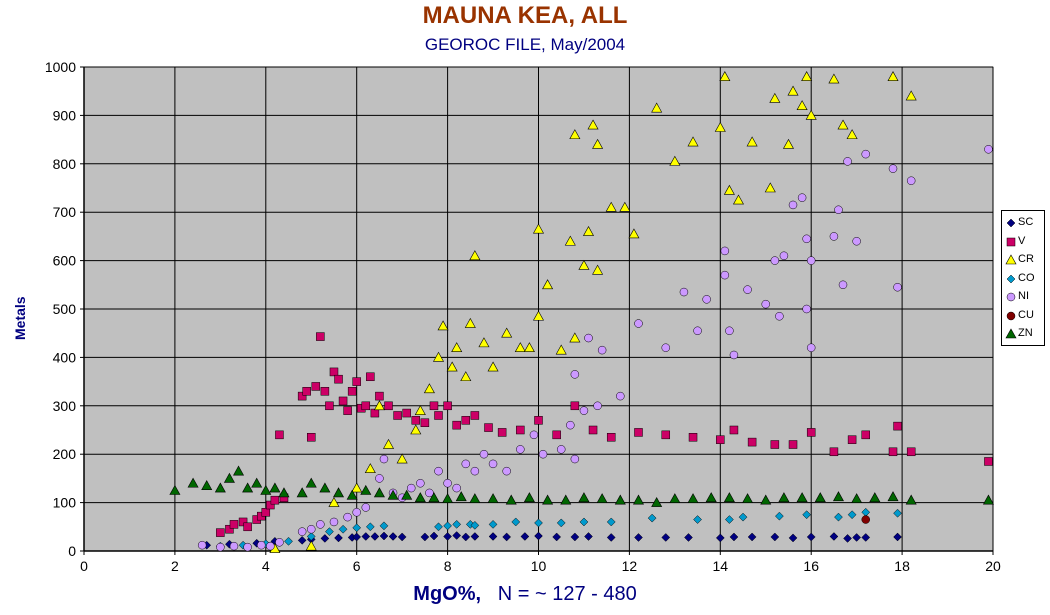 Image resolution: width=1050 pixels, height=615 pixels. What do you see at coordinates (865, 519) in the screenshot?
I see `point-cu` at bounding box center [865, 519].